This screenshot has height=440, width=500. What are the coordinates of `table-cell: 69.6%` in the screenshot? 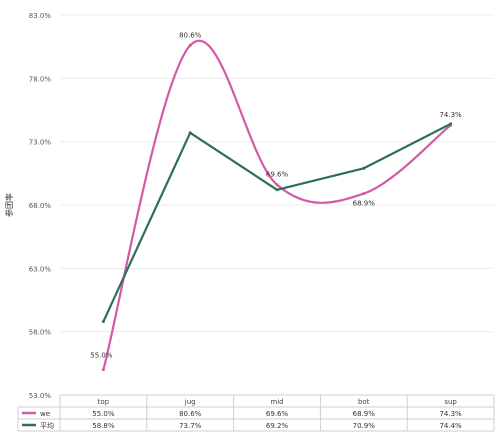 It's located at (277, 414).